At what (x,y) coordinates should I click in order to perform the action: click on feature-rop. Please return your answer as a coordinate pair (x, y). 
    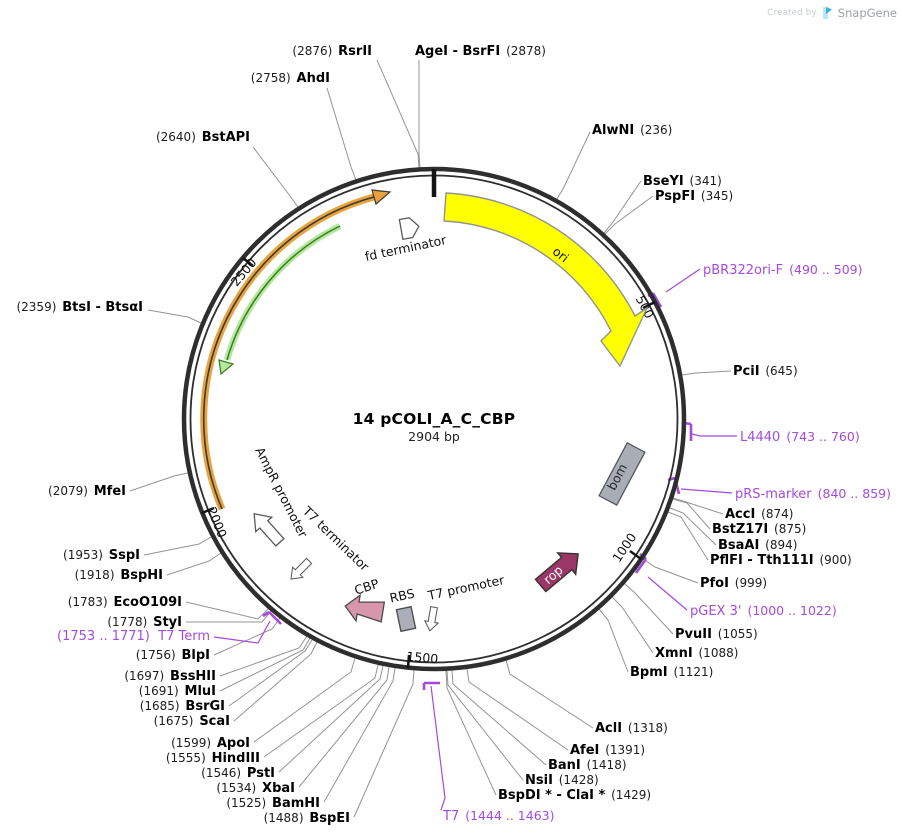
    Looking at the image, I should click on (560, 569).